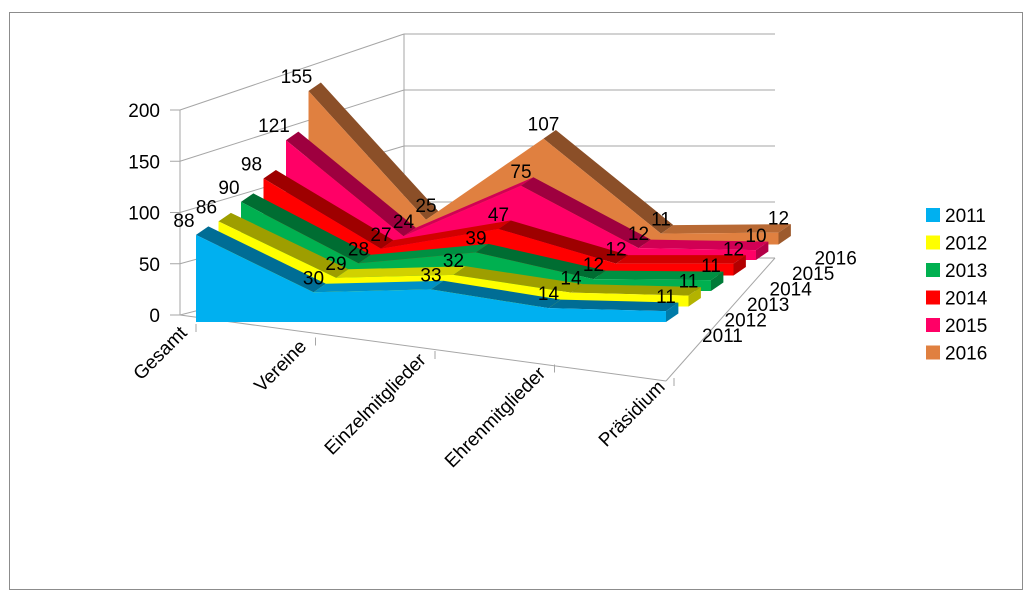  I want to click on data-label: 10, so click(755, 236).